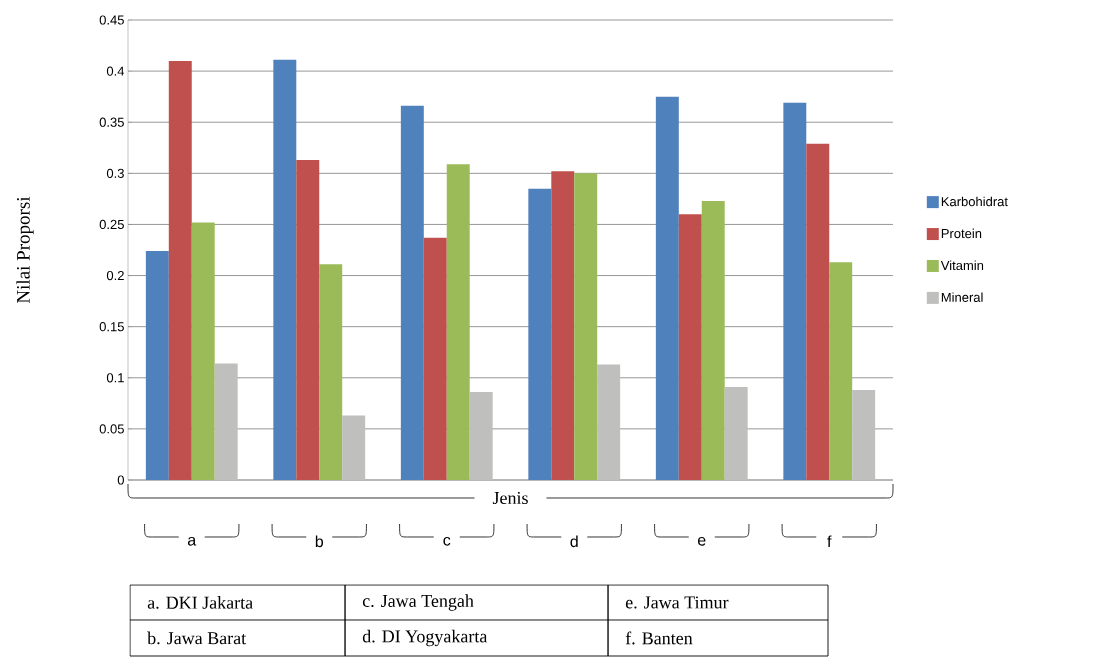 This screenshot has width=1095, height=657. Describe the element at coordinates (25, 250) in the screenshot. I see `y-axis-title: Nilai Proporsi` at that location.